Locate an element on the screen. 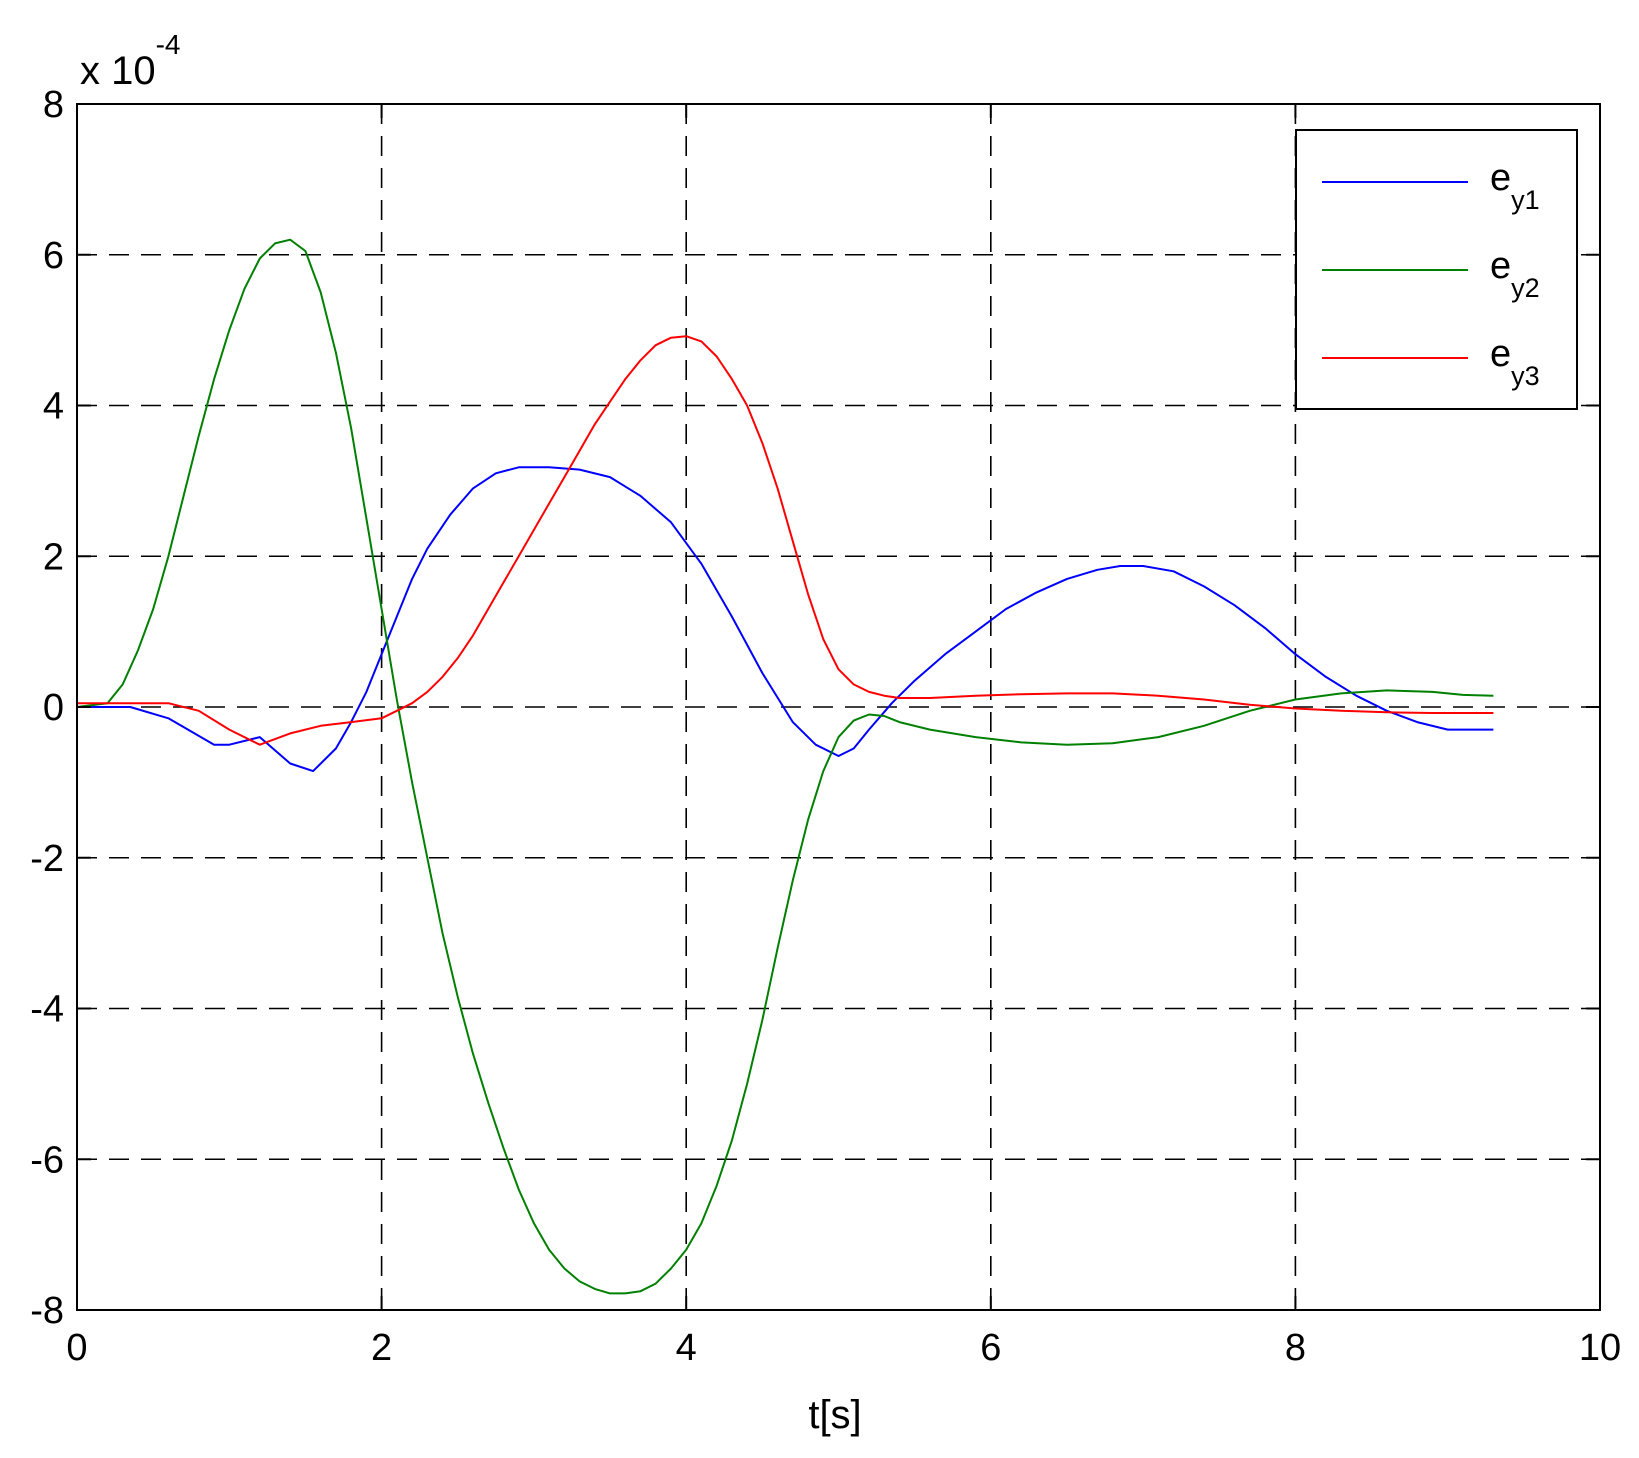 The image size is (1639, 1458). legend: ey1 ey2 ey3 is located at coordinates (1436, 269).